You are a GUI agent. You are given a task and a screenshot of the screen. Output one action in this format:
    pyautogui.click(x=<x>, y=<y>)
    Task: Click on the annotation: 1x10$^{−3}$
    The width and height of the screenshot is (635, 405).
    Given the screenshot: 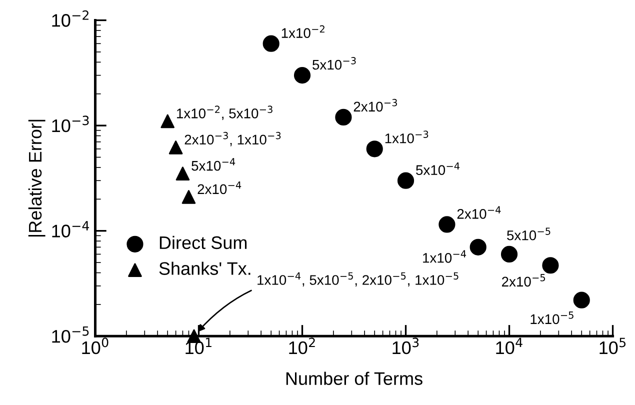 What is the action you would take?
    pyautogui.click(x=406, y=137)
    